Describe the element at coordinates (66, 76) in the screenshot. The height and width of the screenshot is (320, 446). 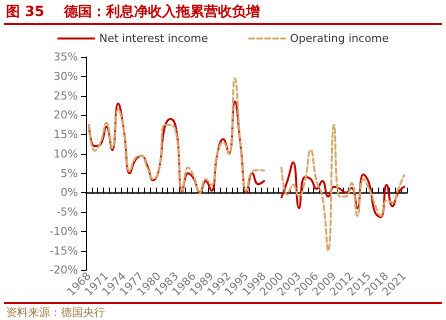
I see `y-tick-label: 30%` at that location.